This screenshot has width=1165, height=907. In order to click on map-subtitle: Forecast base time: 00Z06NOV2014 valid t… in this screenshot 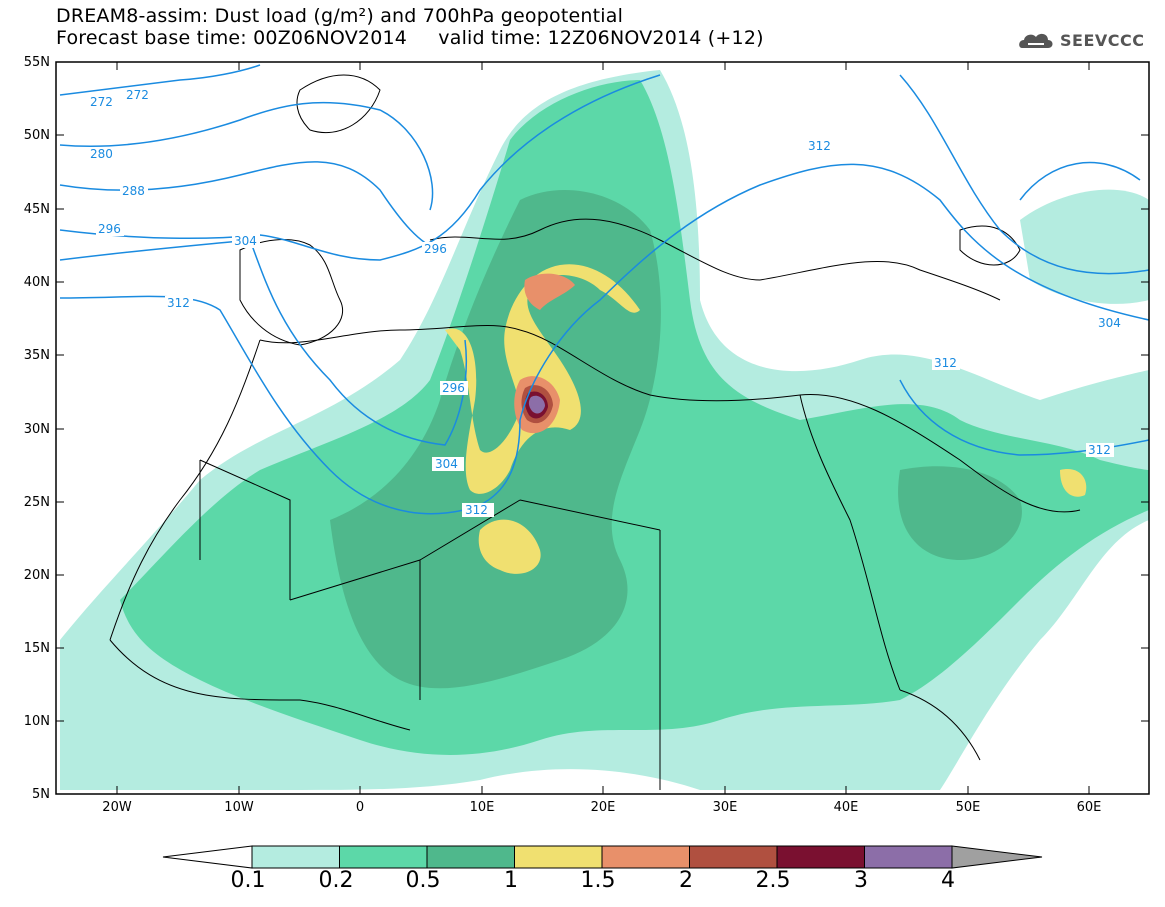, I will do `click(410, 38)`.